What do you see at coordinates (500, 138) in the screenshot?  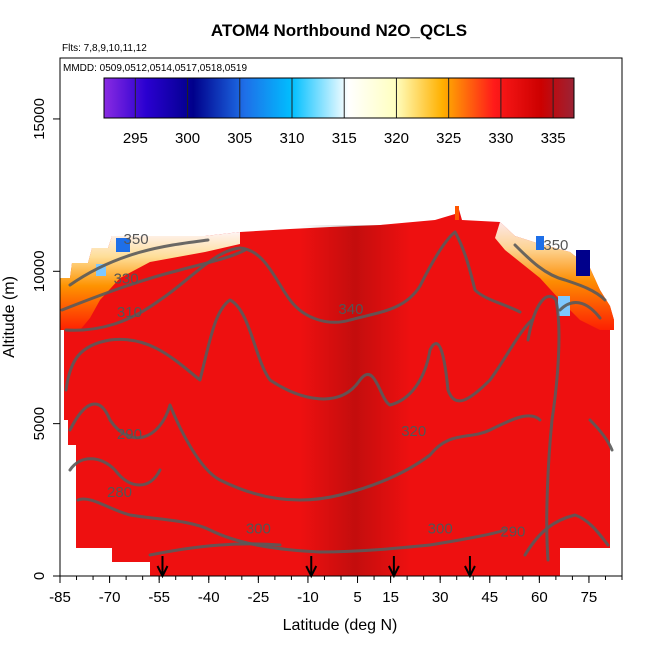 I see `colorbar-tick-label: 330` at bounding box center [500, 138].